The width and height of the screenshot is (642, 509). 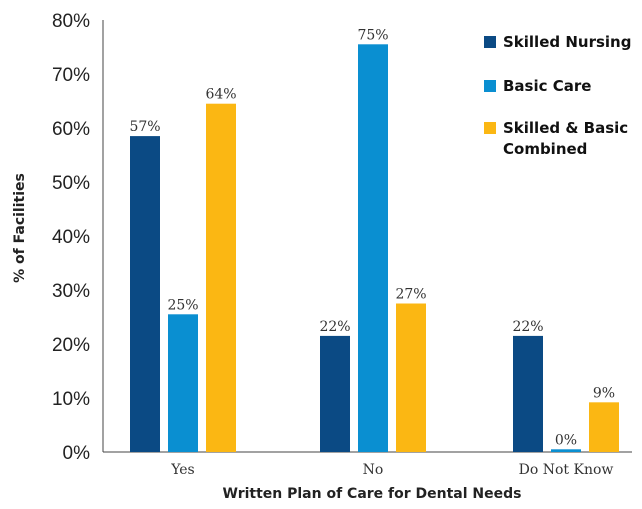 What do you see at coordinates (20, 228) in the screenshot?
I see `y-axis-title: % of Facilities` at bounding box center [20, 228].